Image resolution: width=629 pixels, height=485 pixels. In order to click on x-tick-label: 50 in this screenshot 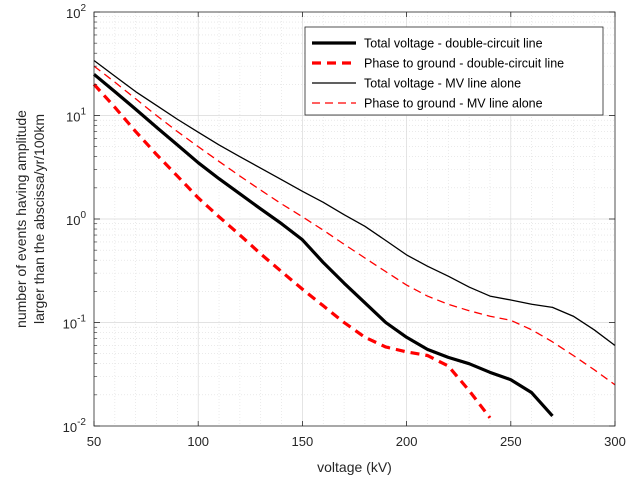, I will do `click(94, 441)`.